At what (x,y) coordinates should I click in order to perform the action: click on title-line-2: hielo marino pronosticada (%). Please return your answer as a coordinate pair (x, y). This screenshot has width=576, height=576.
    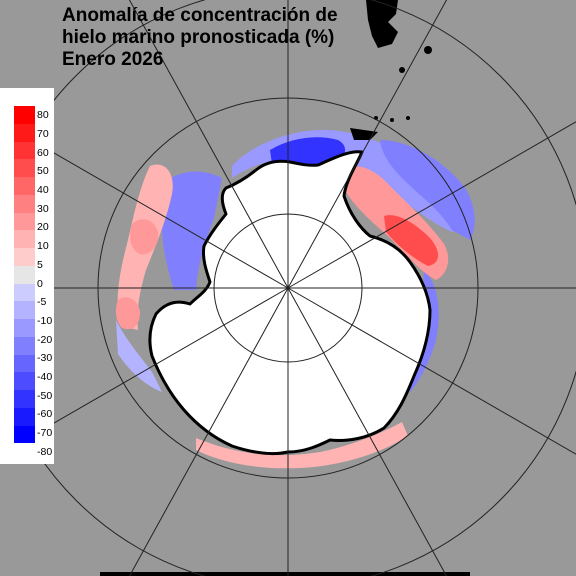
    Looking at the image, I should click on (198, 37).